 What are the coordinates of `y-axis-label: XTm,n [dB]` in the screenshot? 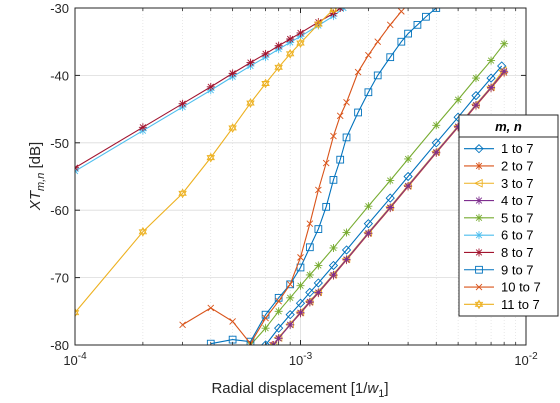 It's located at (37, 176).